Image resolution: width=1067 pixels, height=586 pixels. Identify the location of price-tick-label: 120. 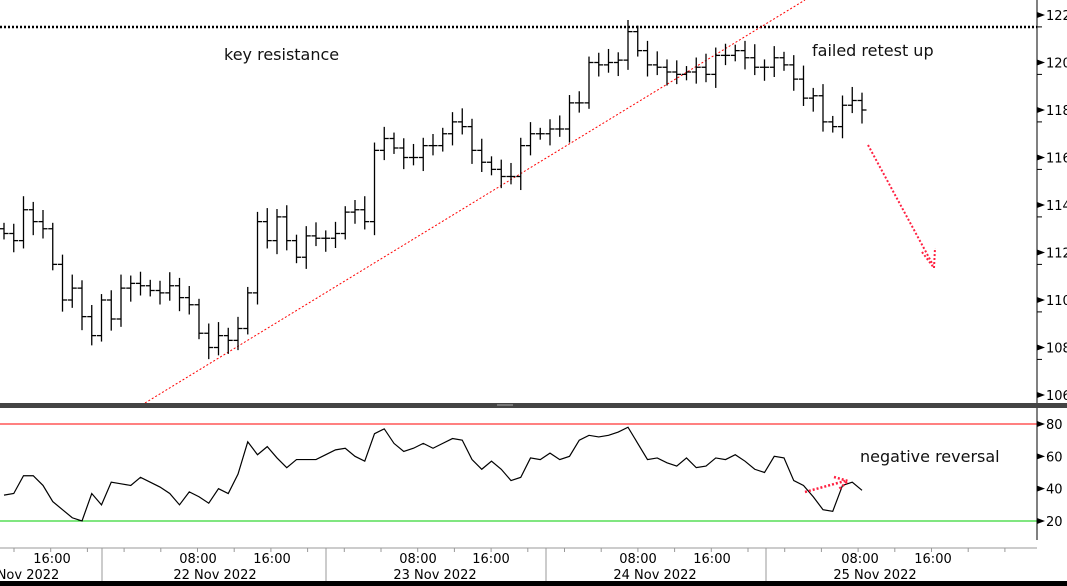
(1056, 64).